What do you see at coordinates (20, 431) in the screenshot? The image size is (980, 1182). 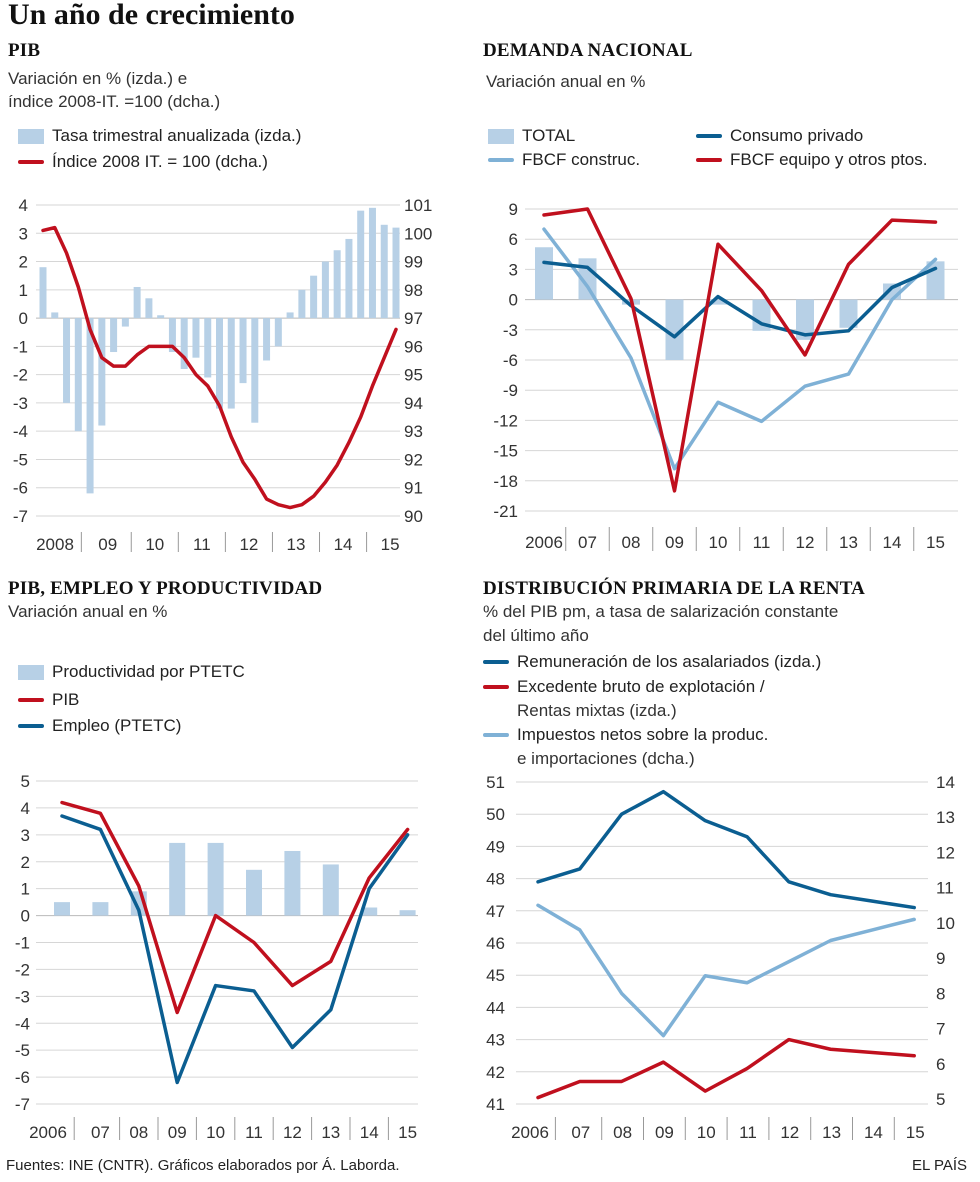 I see `y-left-tick-label: -4` at bounding box center [20, 431].